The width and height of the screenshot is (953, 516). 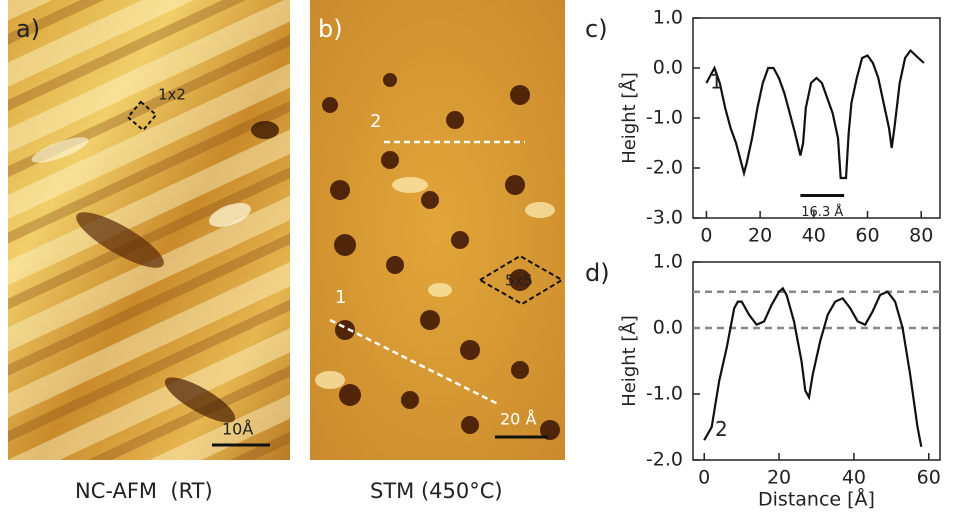 What do you see at coordinates (519, 281) in the screenshot?
I see `annotation: 5x5` at bounding box center [519, 281].